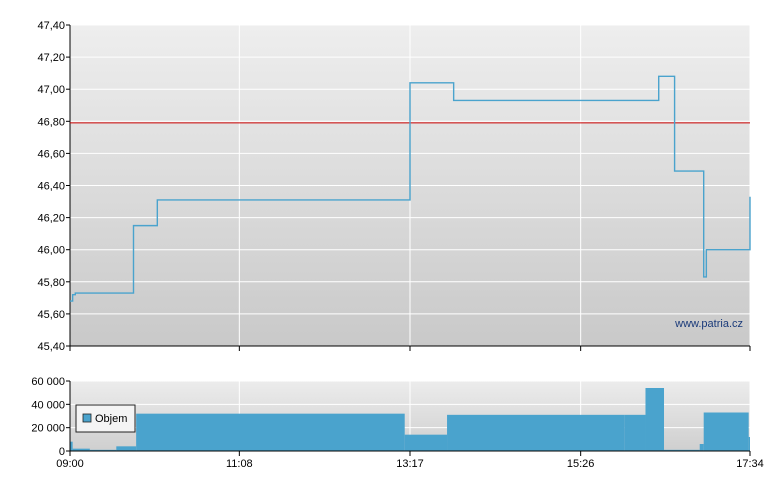  What do you see at coordinates (70, 464) in the screenshot?
I see `volume-x-tick-label: 09:00` at bounding box center [70, 464].